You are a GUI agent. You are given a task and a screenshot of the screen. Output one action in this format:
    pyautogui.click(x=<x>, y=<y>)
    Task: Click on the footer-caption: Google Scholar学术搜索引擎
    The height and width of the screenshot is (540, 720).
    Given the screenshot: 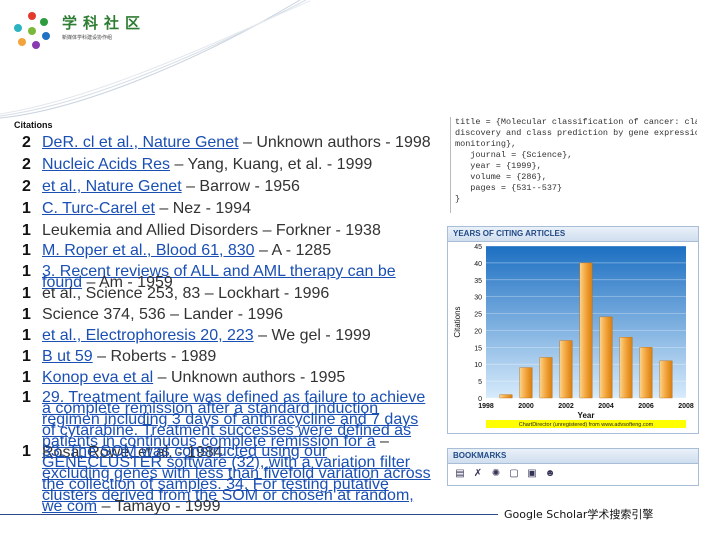 What is the action you would take?
    pyautogui.click(x=579, y=514)
    